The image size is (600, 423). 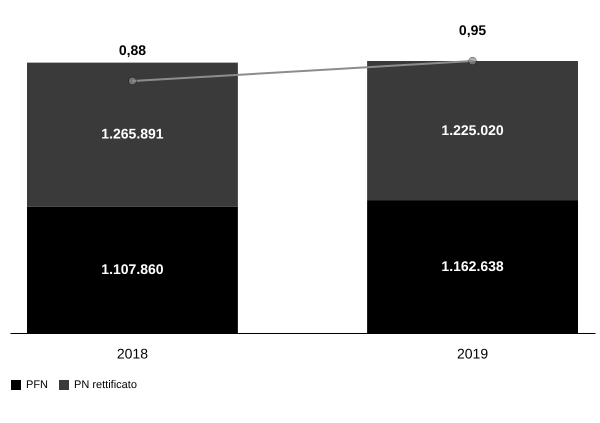 What do you see at coordinates (132, 50) in the screenshot?
I see `data-label: 0,88` at bounding box center [132, 50].